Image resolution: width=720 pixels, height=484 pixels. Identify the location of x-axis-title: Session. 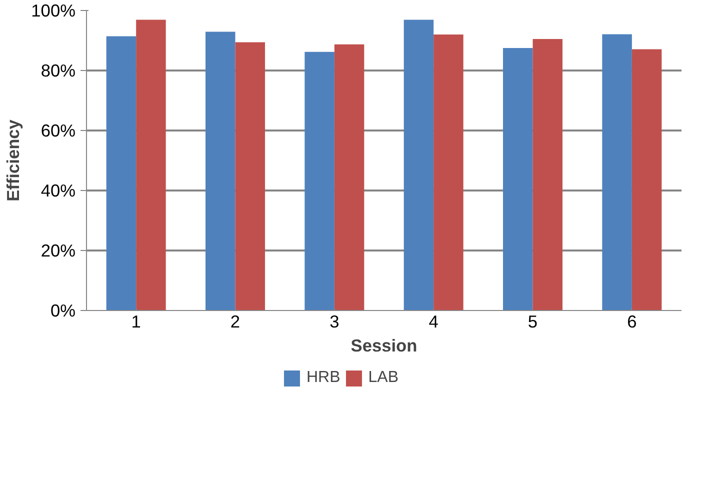
(384, 346).